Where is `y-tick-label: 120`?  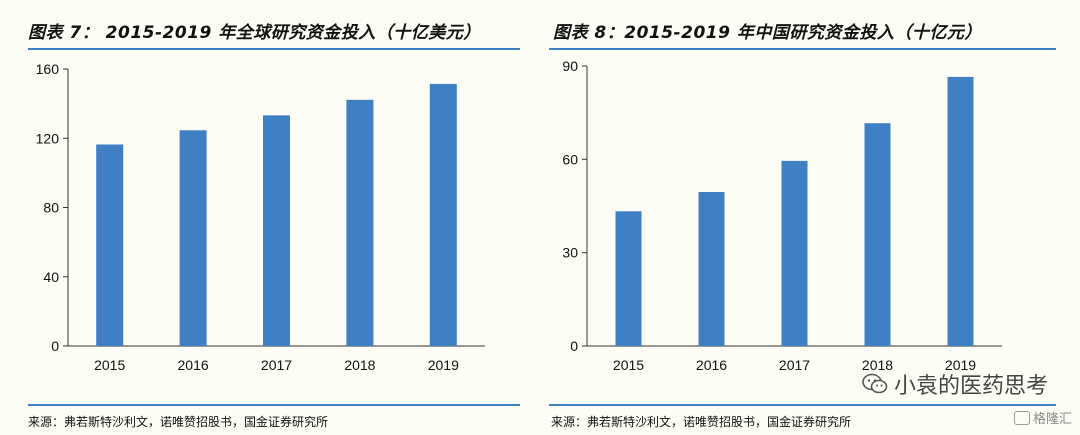 y-tick-label: 120 is located at coordinates (48, 138).